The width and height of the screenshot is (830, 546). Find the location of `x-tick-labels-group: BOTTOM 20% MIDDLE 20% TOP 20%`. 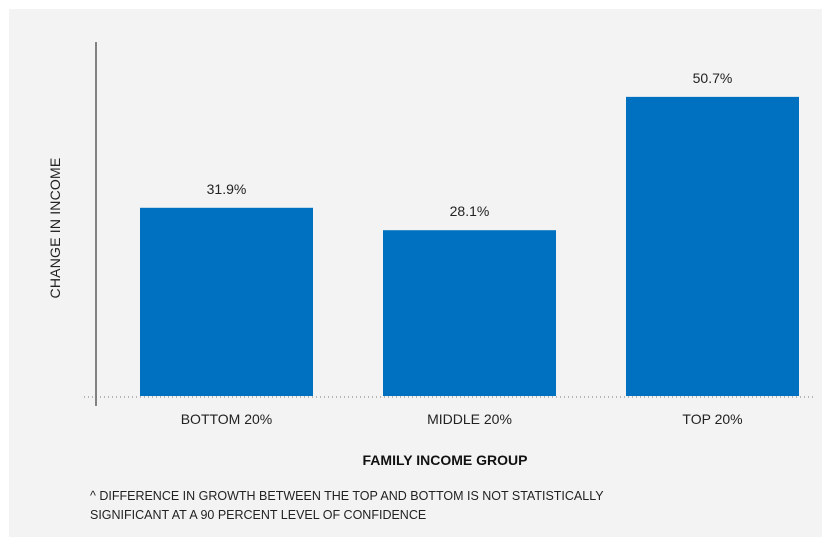

x-tick-labels-group: BOTTOM 20% MIDDLE 20% TOP 20% is located at coordinates (462, 419).